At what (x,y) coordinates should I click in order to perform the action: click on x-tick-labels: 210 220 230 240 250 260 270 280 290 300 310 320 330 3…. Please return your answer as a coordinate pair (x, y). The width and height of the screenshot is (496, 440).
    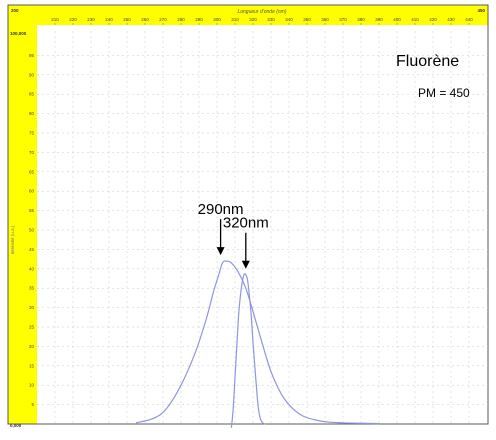
    Looking at the image, I should click on (262, 21).